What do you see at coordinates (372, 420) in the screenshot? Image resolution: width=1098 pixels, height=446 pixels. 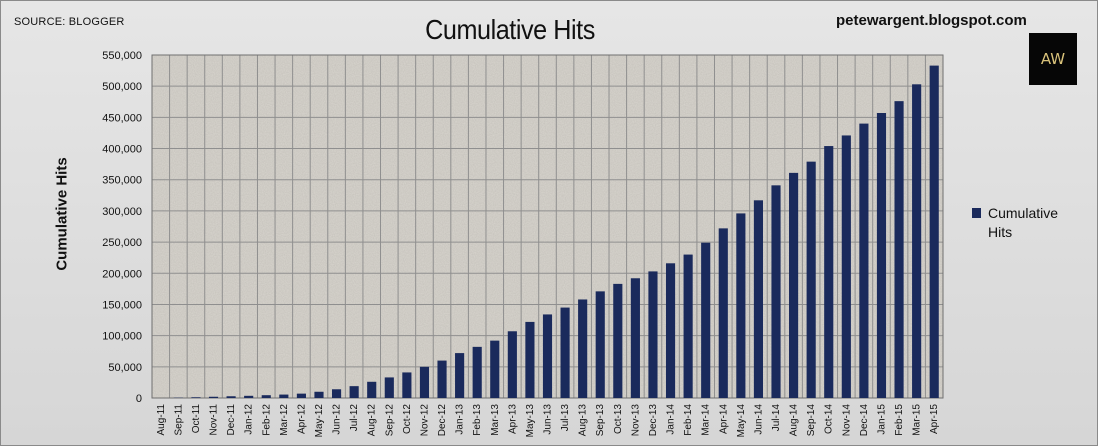 I see `x-tick-label: Aug-12` at bounding box center [372, 420].